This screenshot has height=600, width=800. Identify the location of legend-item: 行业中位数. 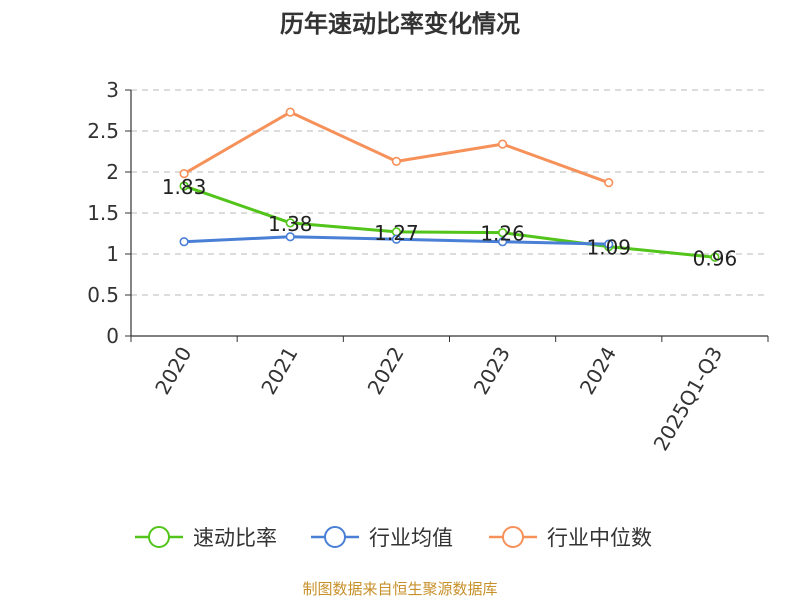
(570, 538).